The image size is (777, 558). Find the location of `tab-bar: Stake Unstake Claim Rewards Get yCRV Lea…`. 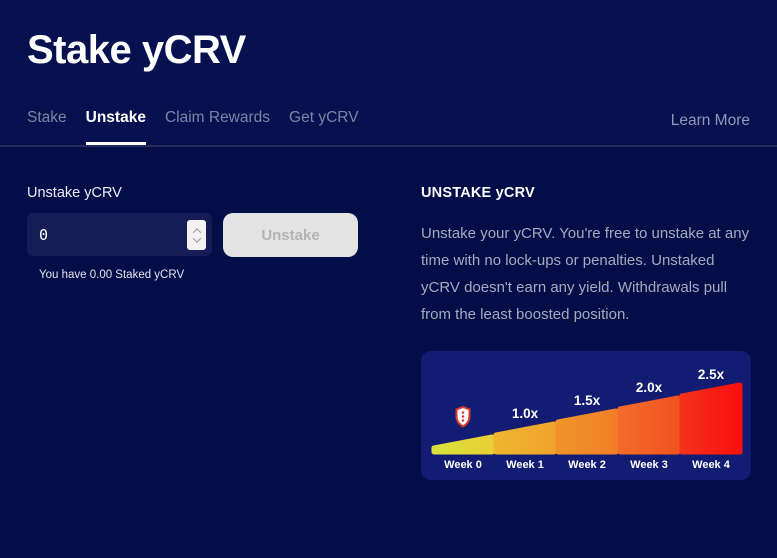

tab-bar: Stake Unstake Claim Rewards Get yCRV Lea… is located at coordinates (388, 127).